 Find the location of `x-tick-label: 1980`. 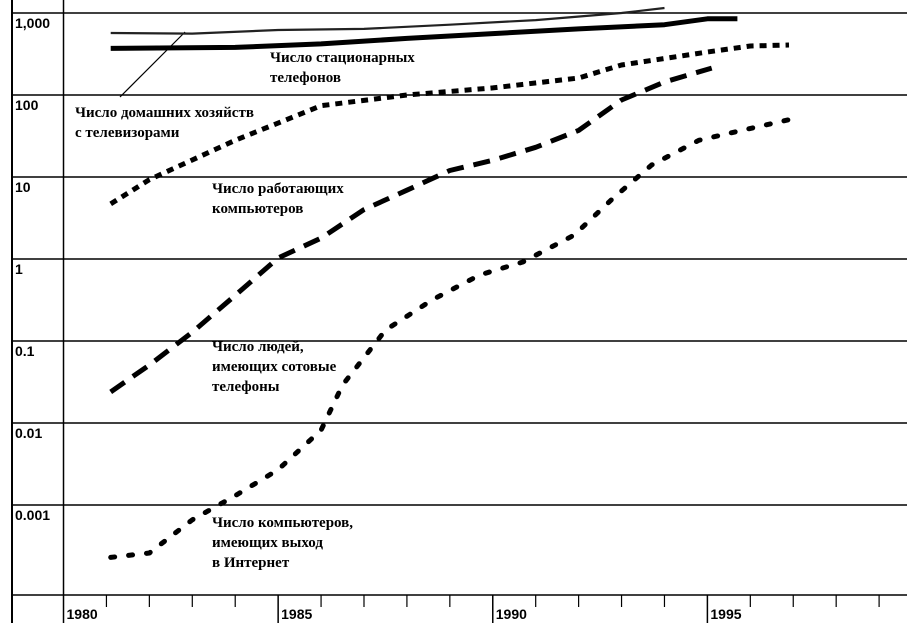

x-tick-label: 1980 is located at coordinates (82, 614).